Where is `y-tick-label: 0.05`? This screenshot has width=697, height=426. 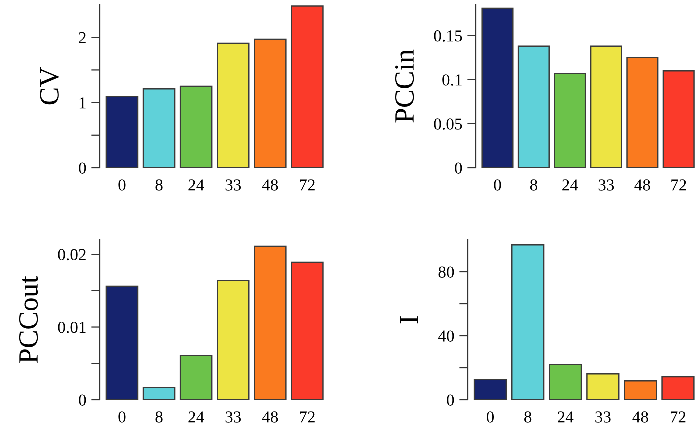 y-tick-label: 0.05 is located at coordinates (448, 124).